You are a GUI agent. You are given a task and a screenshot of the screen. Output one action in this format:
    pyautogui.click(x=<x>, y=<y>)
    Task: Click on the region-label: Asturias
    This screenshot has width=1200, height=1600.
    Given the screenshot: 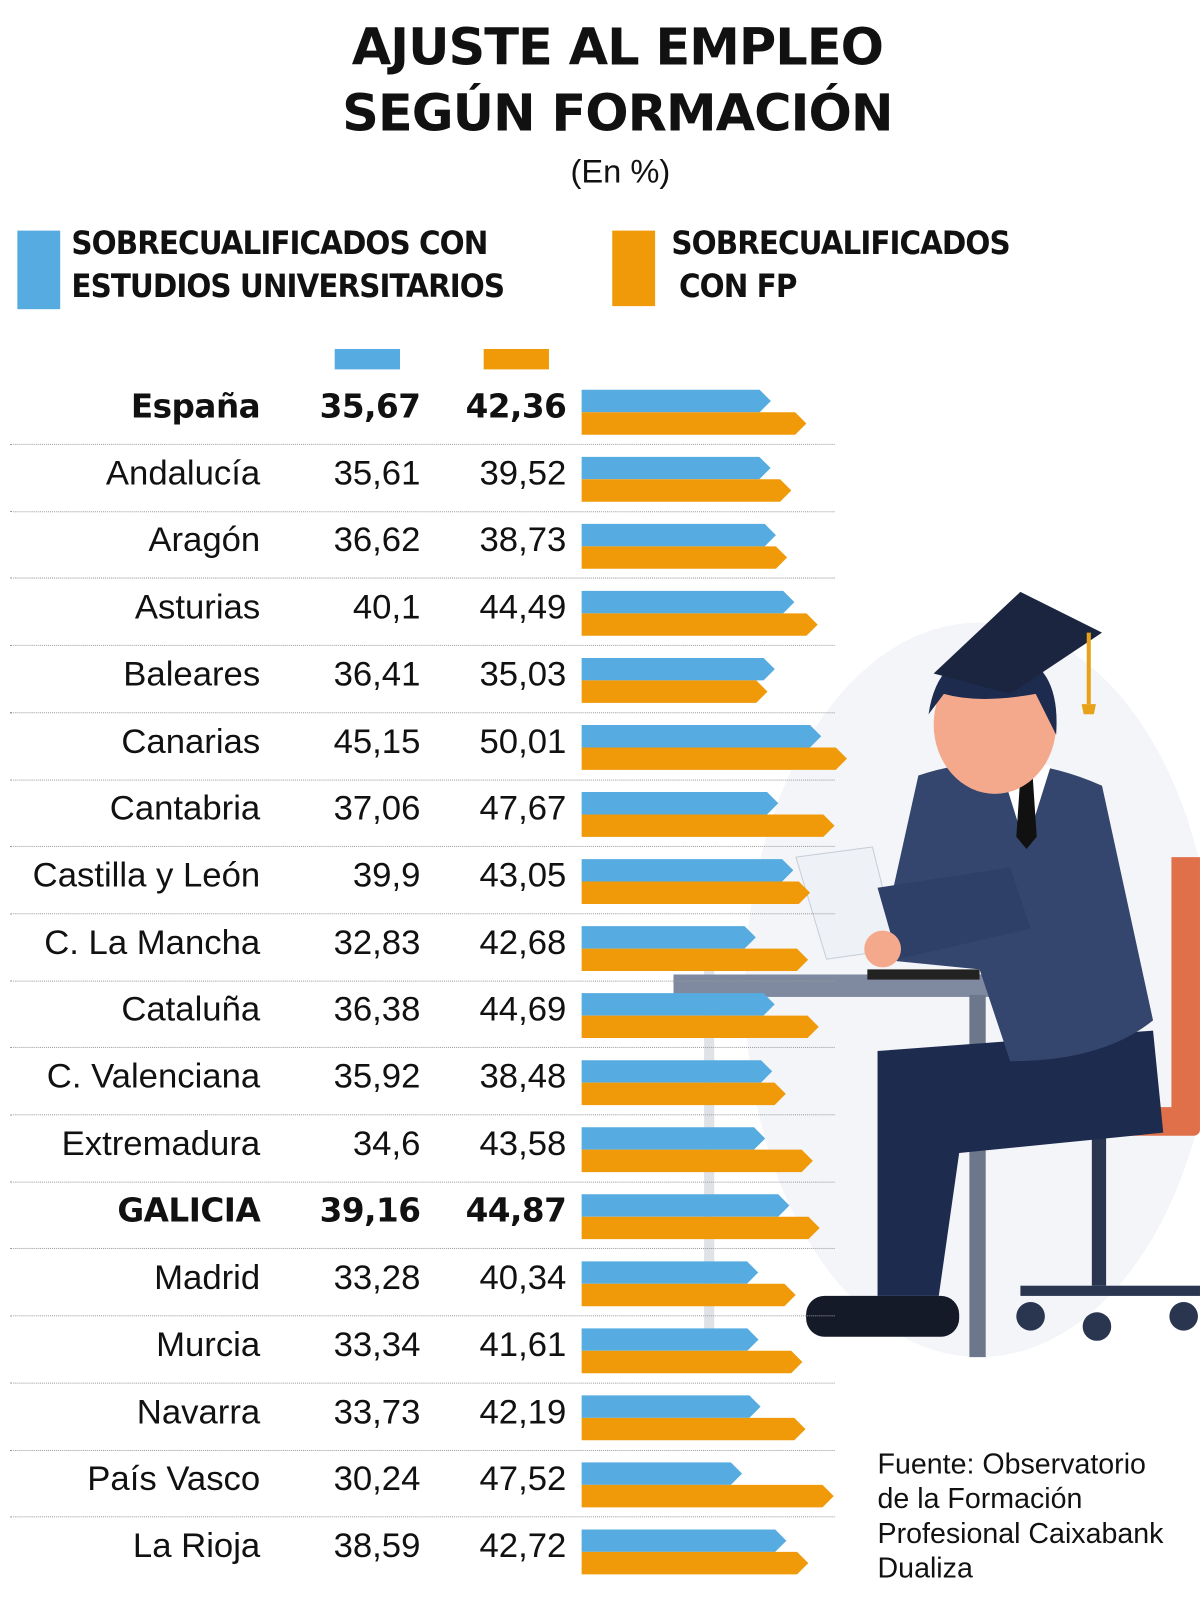 What is the action you would take?
    pyautogui.click(x=197, y=607)
    